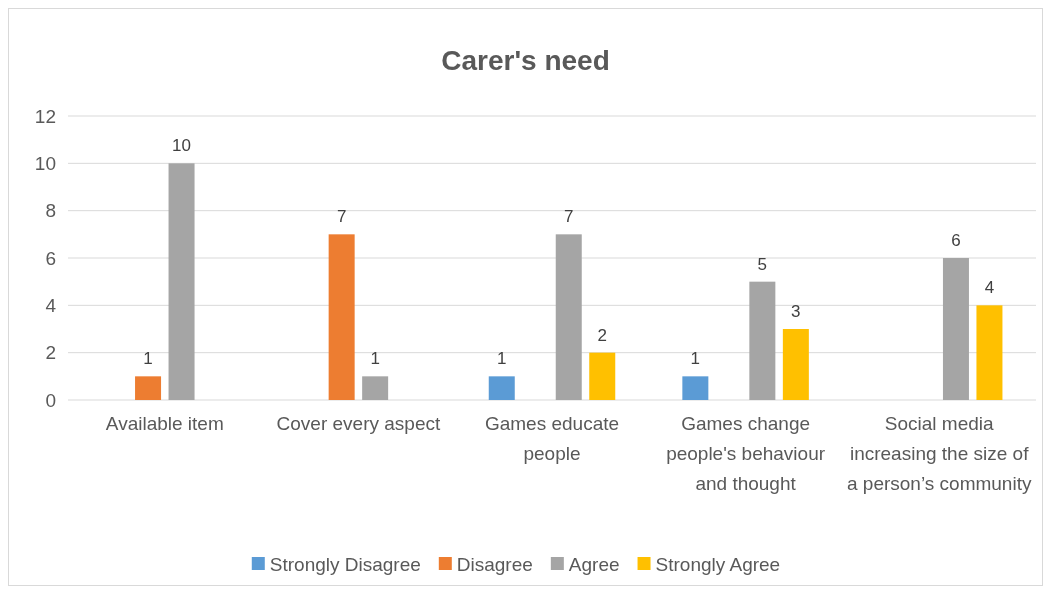 The width and height of the screenshot is (1055, 598). Describe the element at coordinates (51, 305) in the screenshot. I see `y-tick-label: 4` at that location.